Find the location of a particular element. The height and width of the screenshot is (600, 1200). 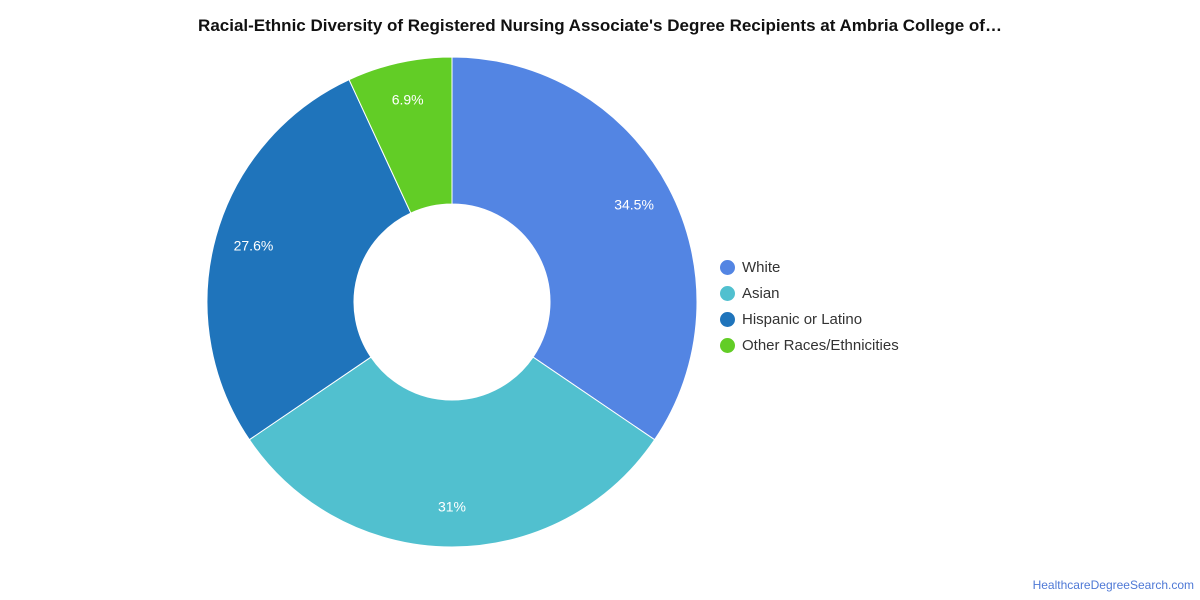

slice-hispanic-or-latino is located at coordinates (309, 260).